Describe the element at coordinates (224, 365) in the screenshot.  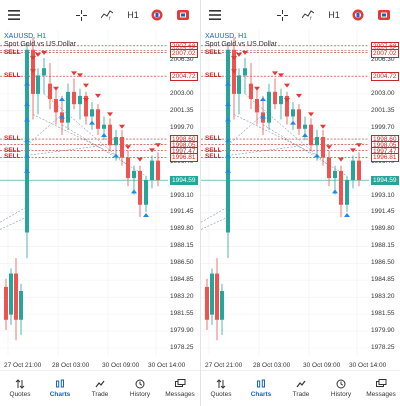
I see `time-label: 27 Oct 21:00` at that location.